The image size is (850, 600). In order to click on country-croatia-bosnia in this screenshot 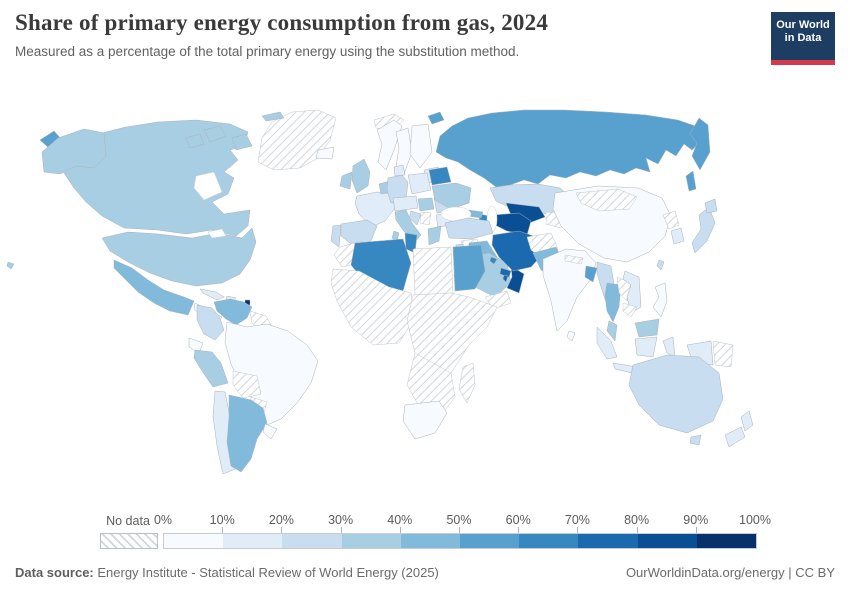, I will do `click(415, 218)`.